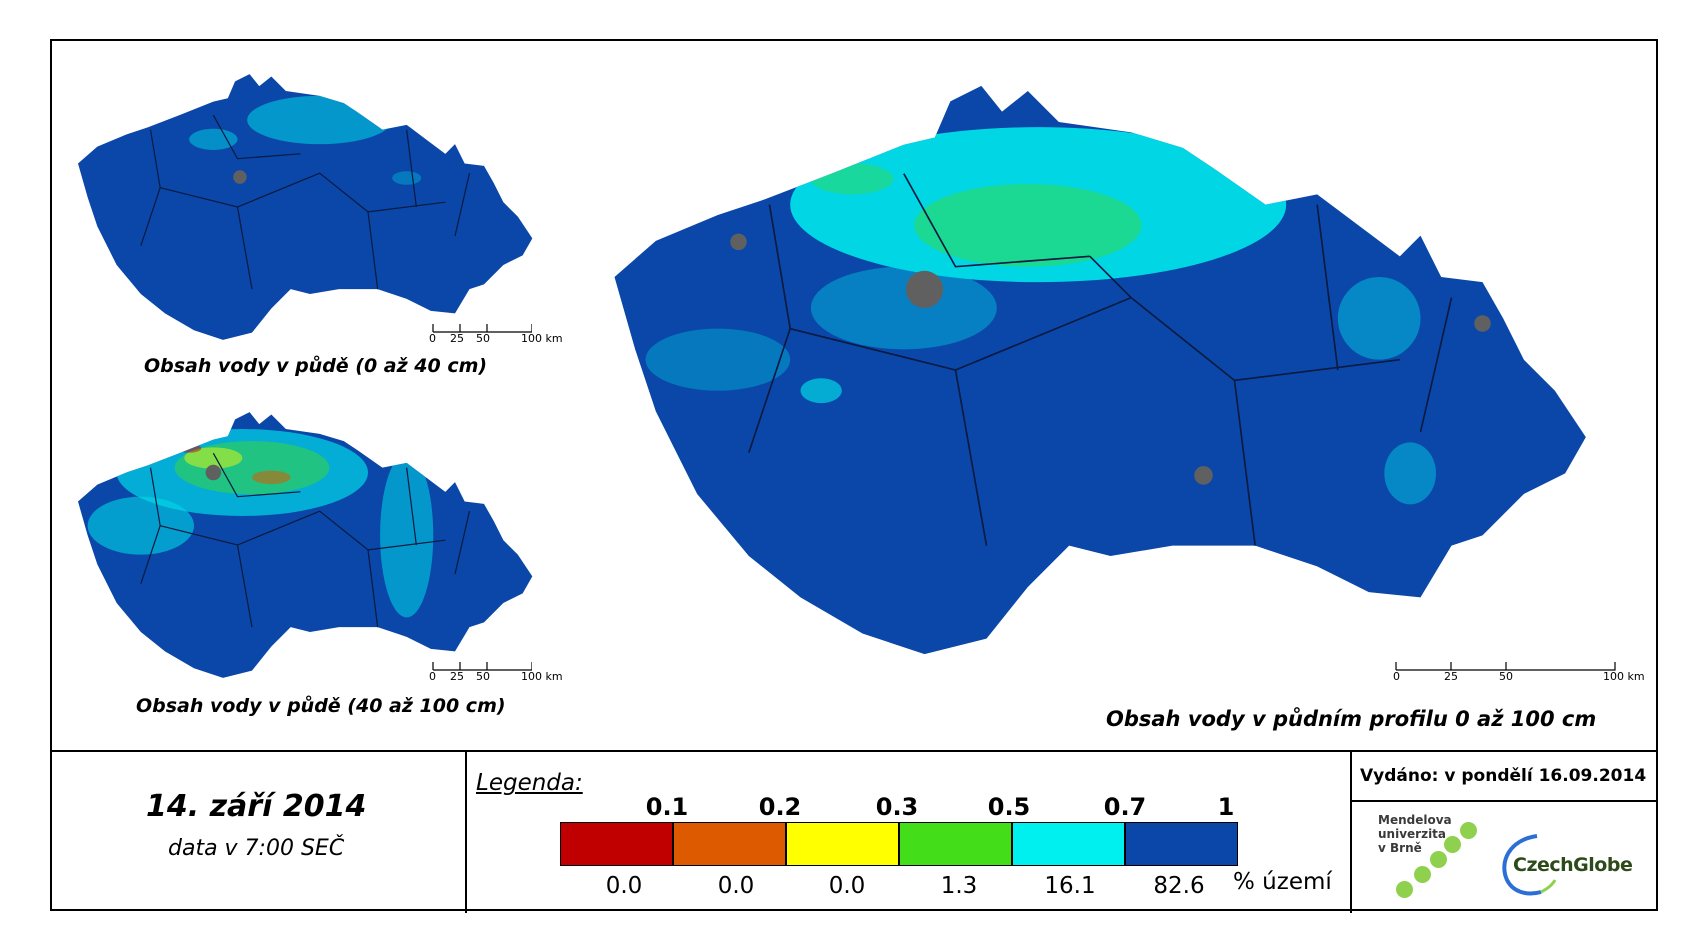 Image resolution: width=1700 pixels, height=950 pixels. What do you see at coordinates (959, 886) in the screenshot?
I see `legend-percentage: 1.3` at bounding box center [959, 886].